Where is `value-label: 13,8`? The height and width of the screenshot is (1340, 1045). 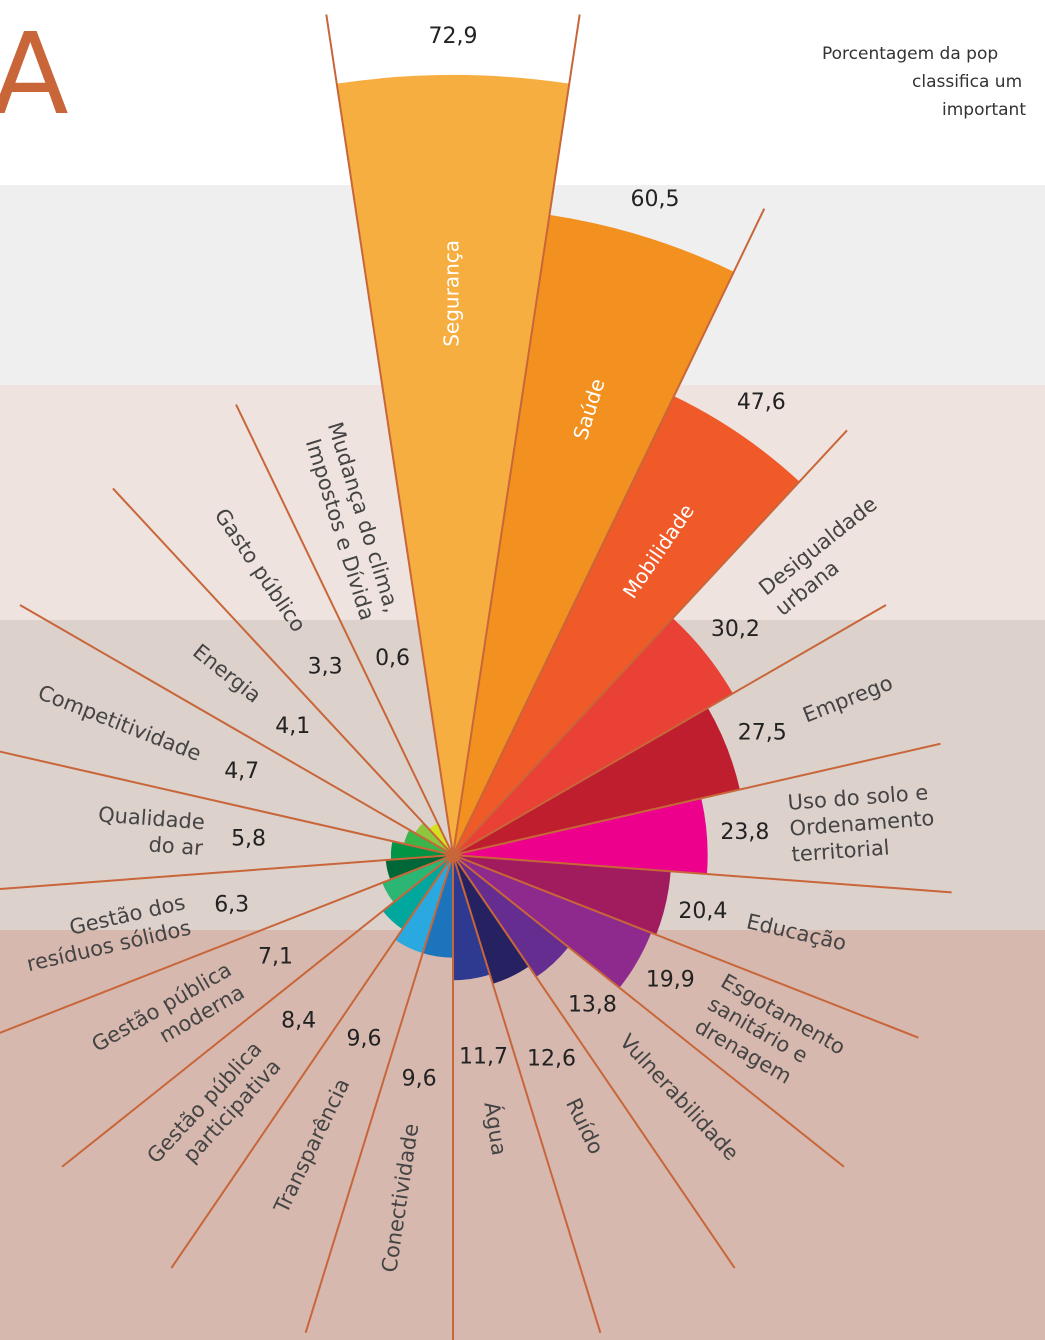 value-label: 13,8 is located at coordinates (592, 1004).